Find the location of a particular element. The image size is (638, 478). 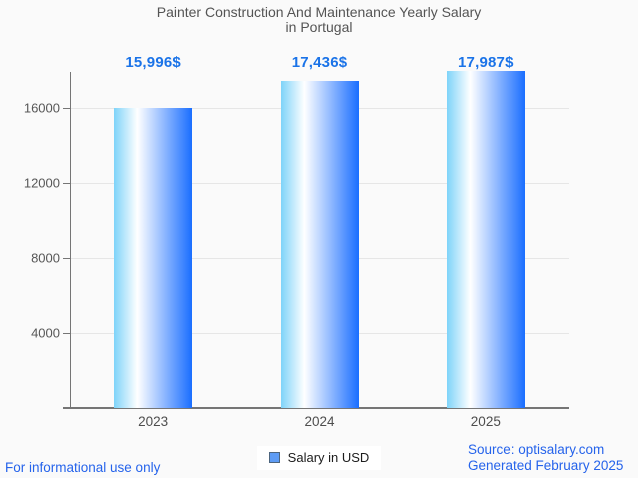

y-tick-label: 8000 is located at coordinates (45, 258).